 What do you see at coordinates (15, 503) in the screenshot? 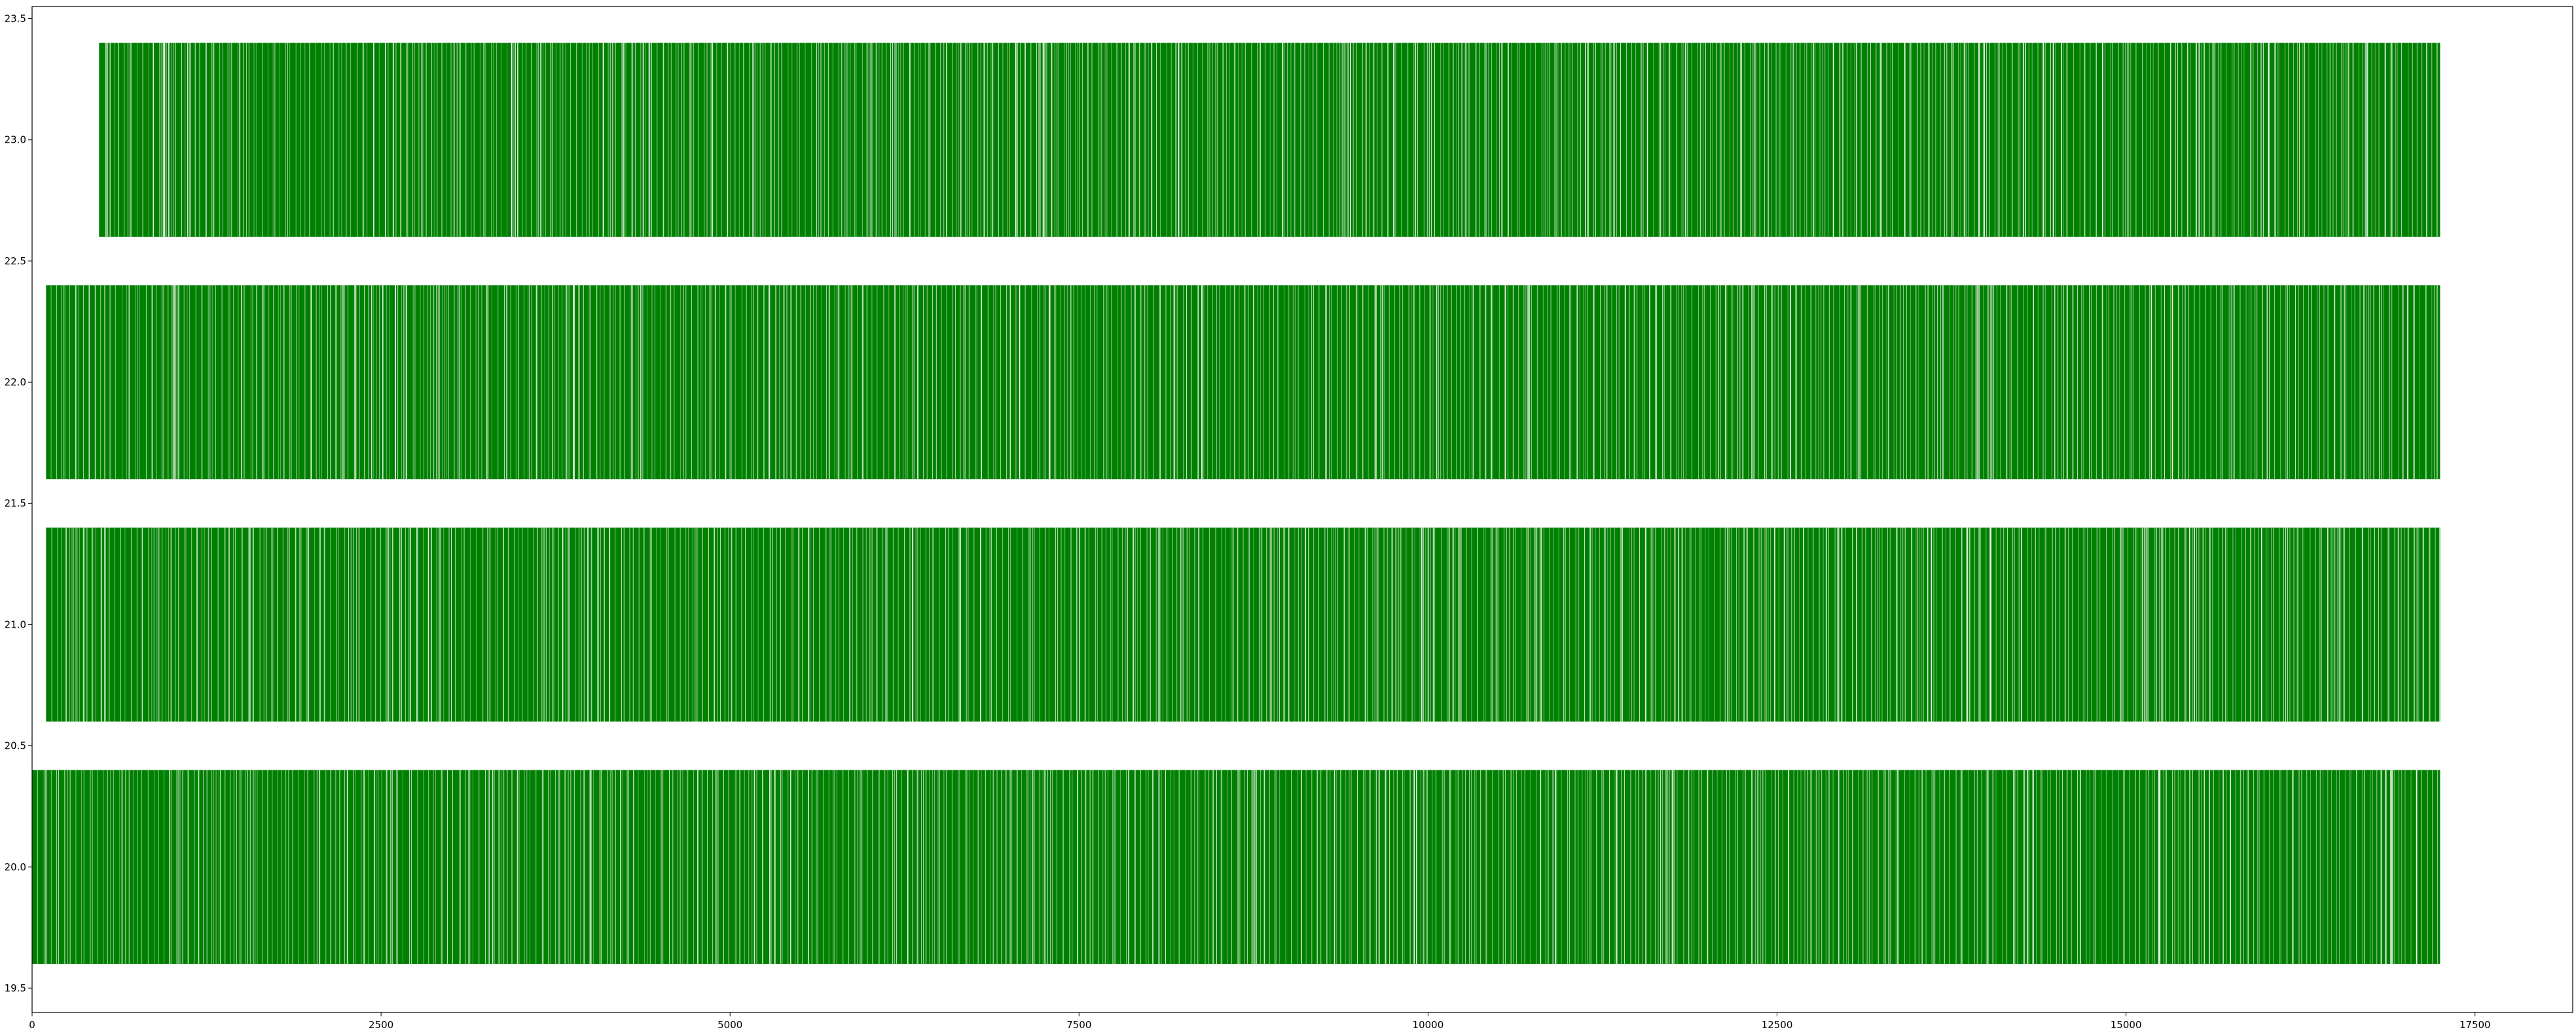
I see `y-tick-label: 21.5` at bounding box center [15, 503].